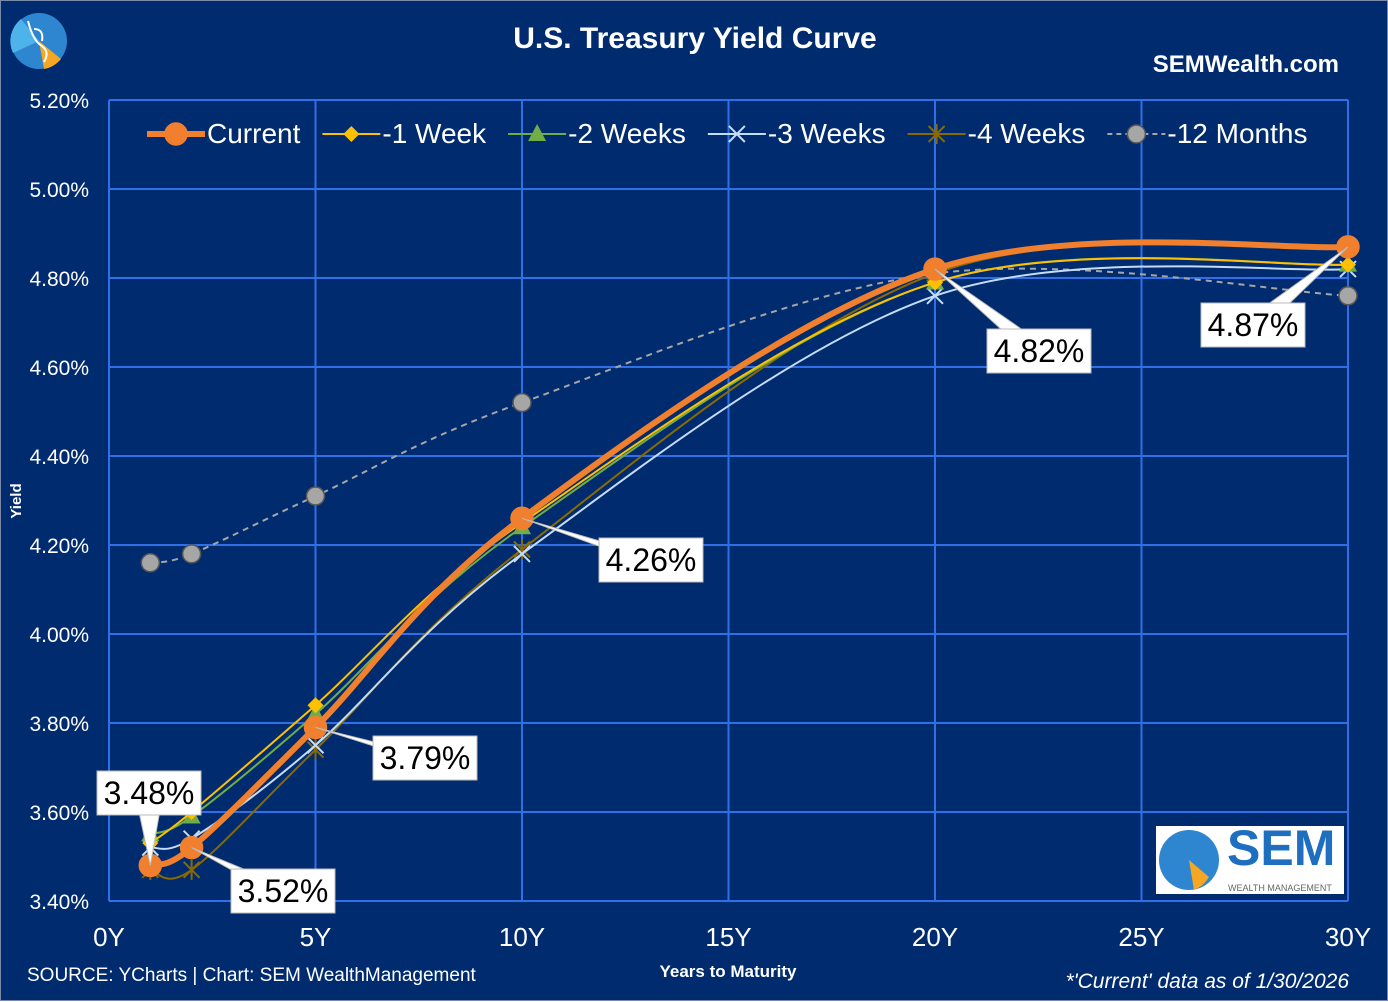 Image resolution: width=1388 pixels, height=1002 pixels. Describe the element at coordinates (1027, 133) in the screenshot. I see `legend-label: -4 Weeks` at that location.